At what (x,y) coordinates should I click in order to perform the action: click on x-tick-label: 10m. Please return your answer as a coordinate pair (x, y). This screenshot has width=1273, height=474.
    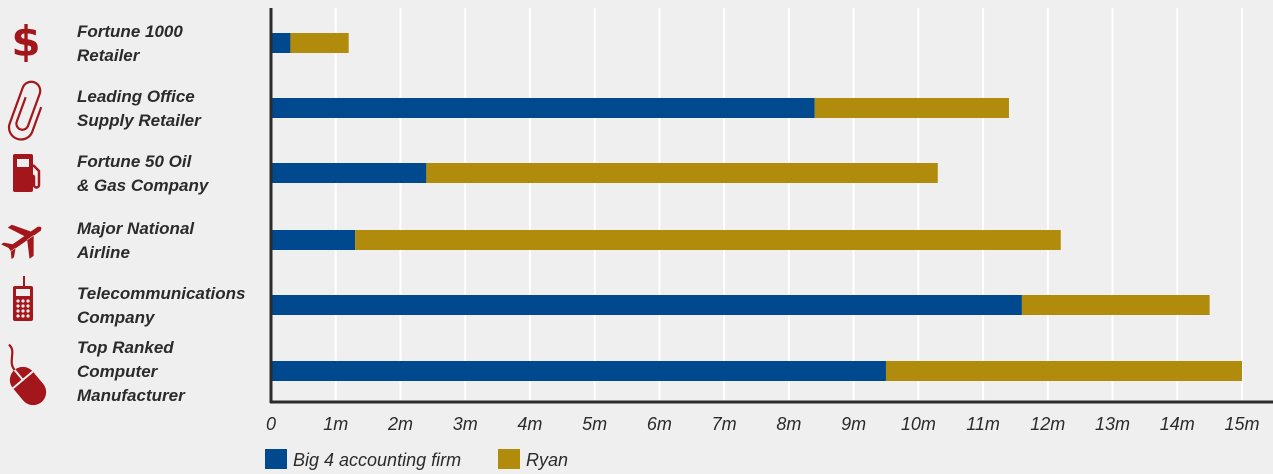
    Looking at the image, I should click on (918, 424).